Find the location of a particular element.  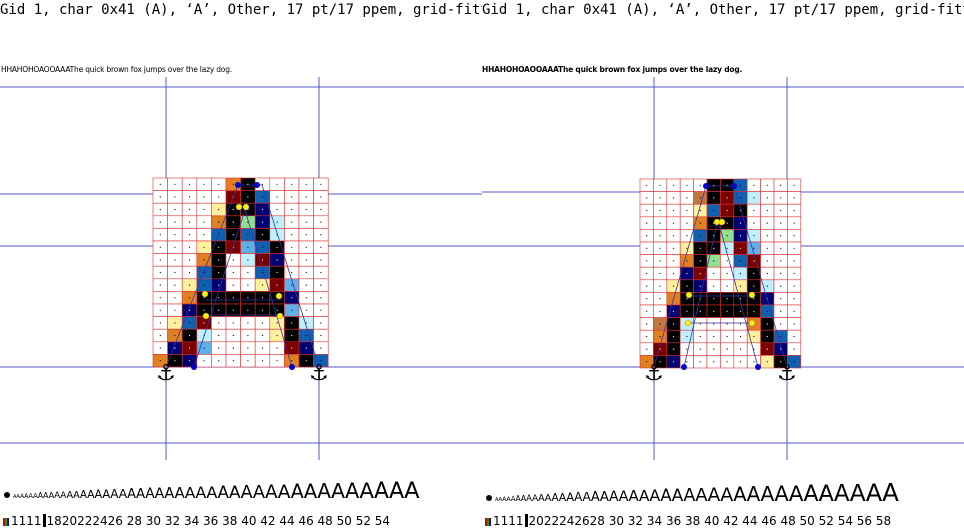

size-cursor-left is located at coordinates (44, 520).